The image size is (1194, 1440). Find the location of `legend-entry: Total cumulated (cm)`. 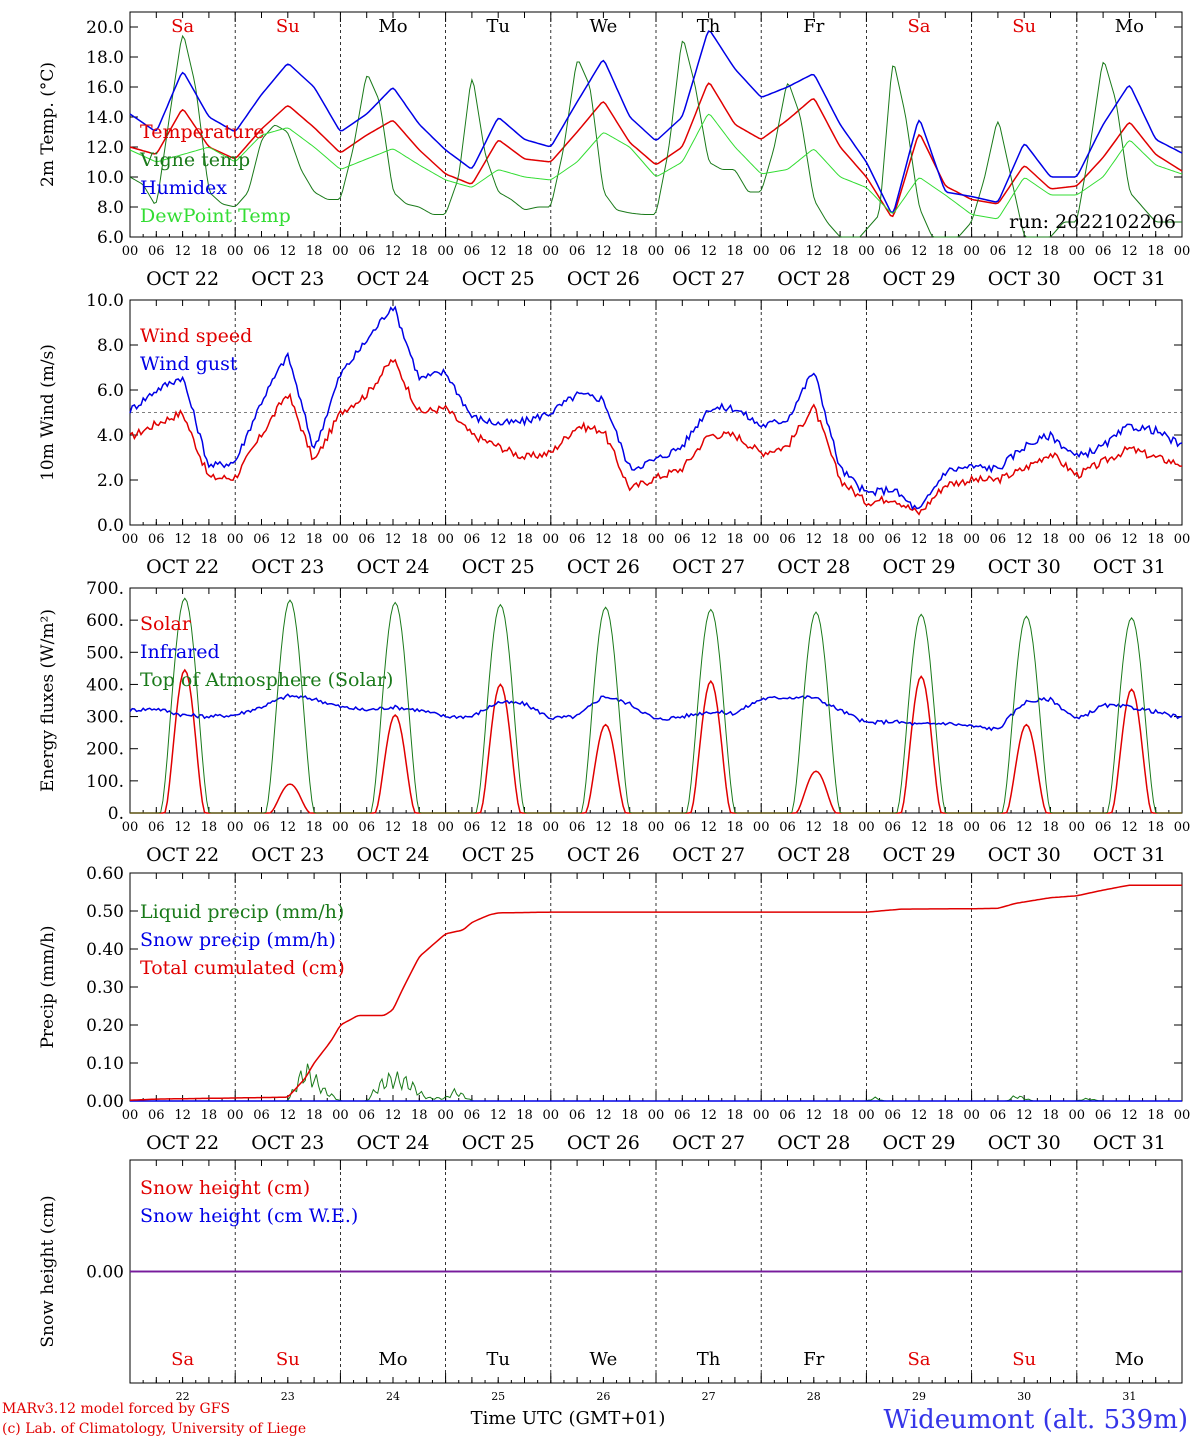

legend-entry: Total cumulated (cm) is located at coordinates (242, 968).